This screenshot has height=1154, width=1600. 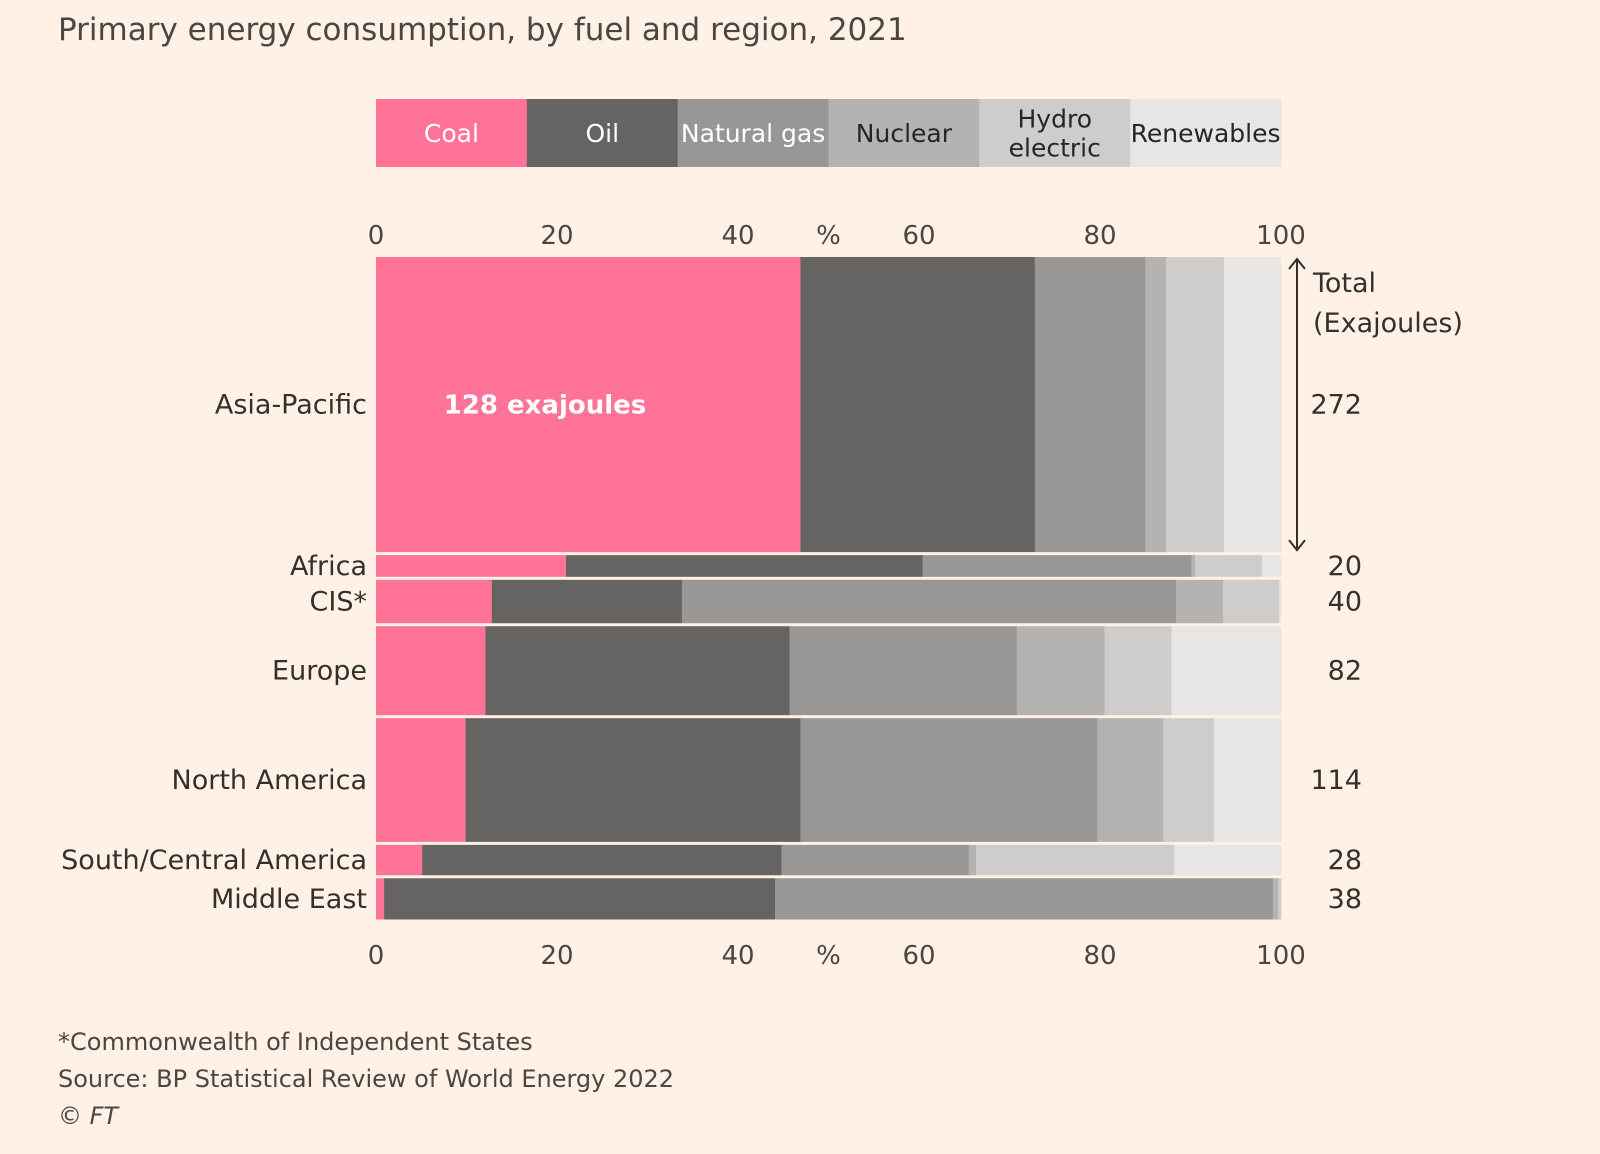 What do you see at coordinates (587, 601) in the screenshot?
I see `bar-segment-cis-oil` at bounding box center [587, 601].